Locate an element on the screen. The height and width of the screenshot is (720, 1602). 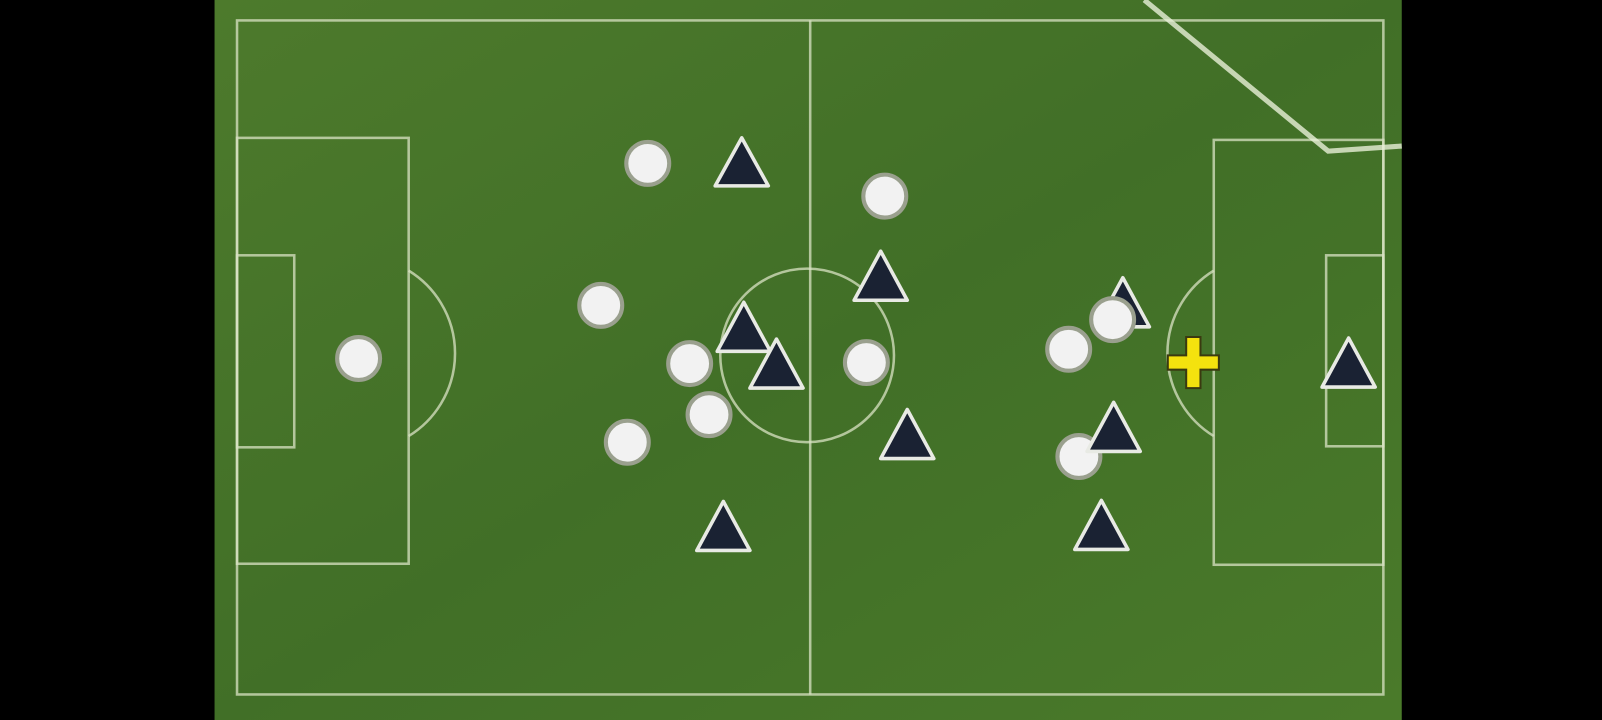
center-circle is located at coordinates (807, 355).